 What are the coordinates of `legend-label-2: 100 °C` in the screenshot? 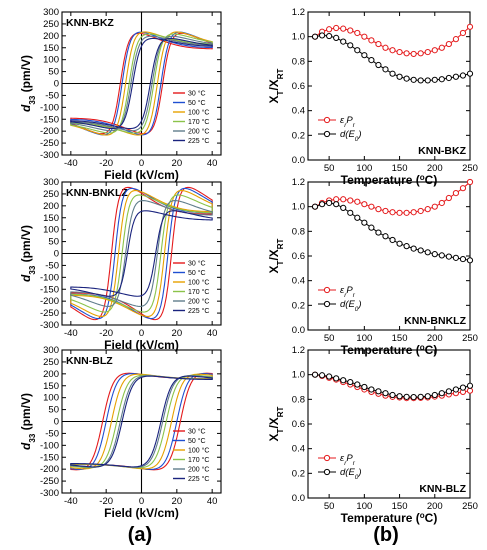 It's located at (198, 451).